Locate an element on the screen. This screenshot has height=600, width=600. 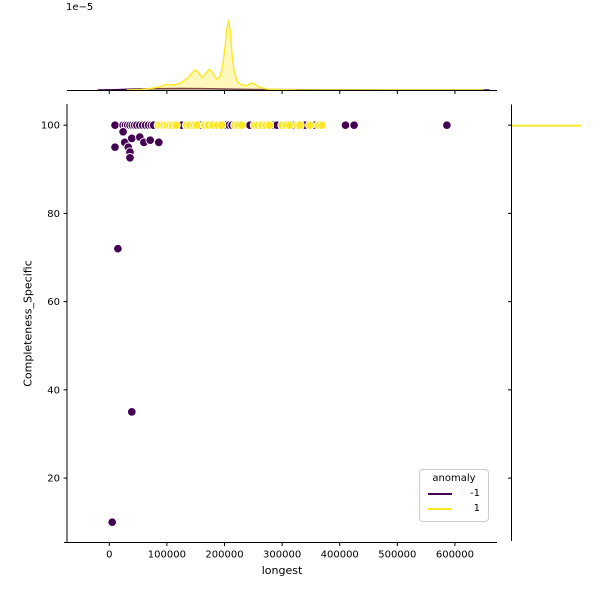
x-tick-label: 0 is located at coordinates (109, 555).